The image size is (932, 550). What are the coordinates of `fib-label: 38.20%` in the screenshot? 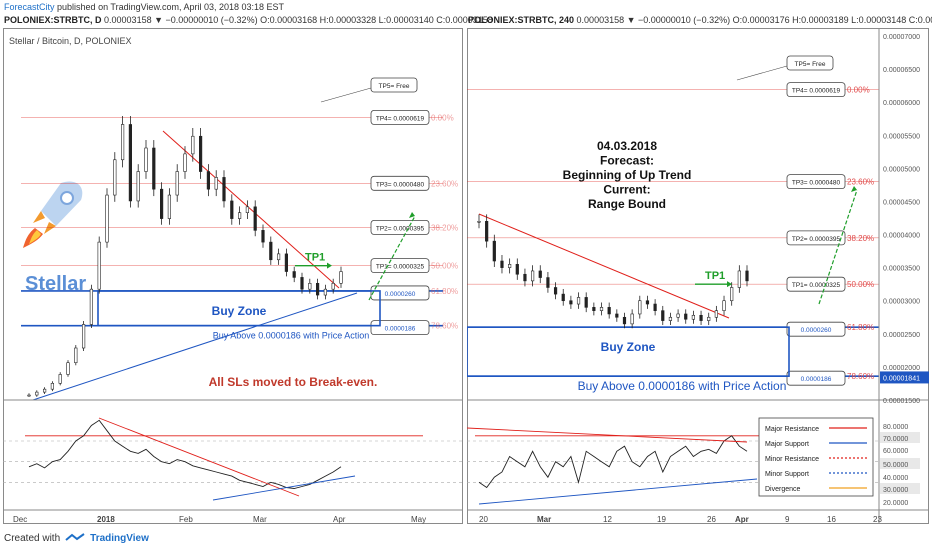 It's located at (860, 238).